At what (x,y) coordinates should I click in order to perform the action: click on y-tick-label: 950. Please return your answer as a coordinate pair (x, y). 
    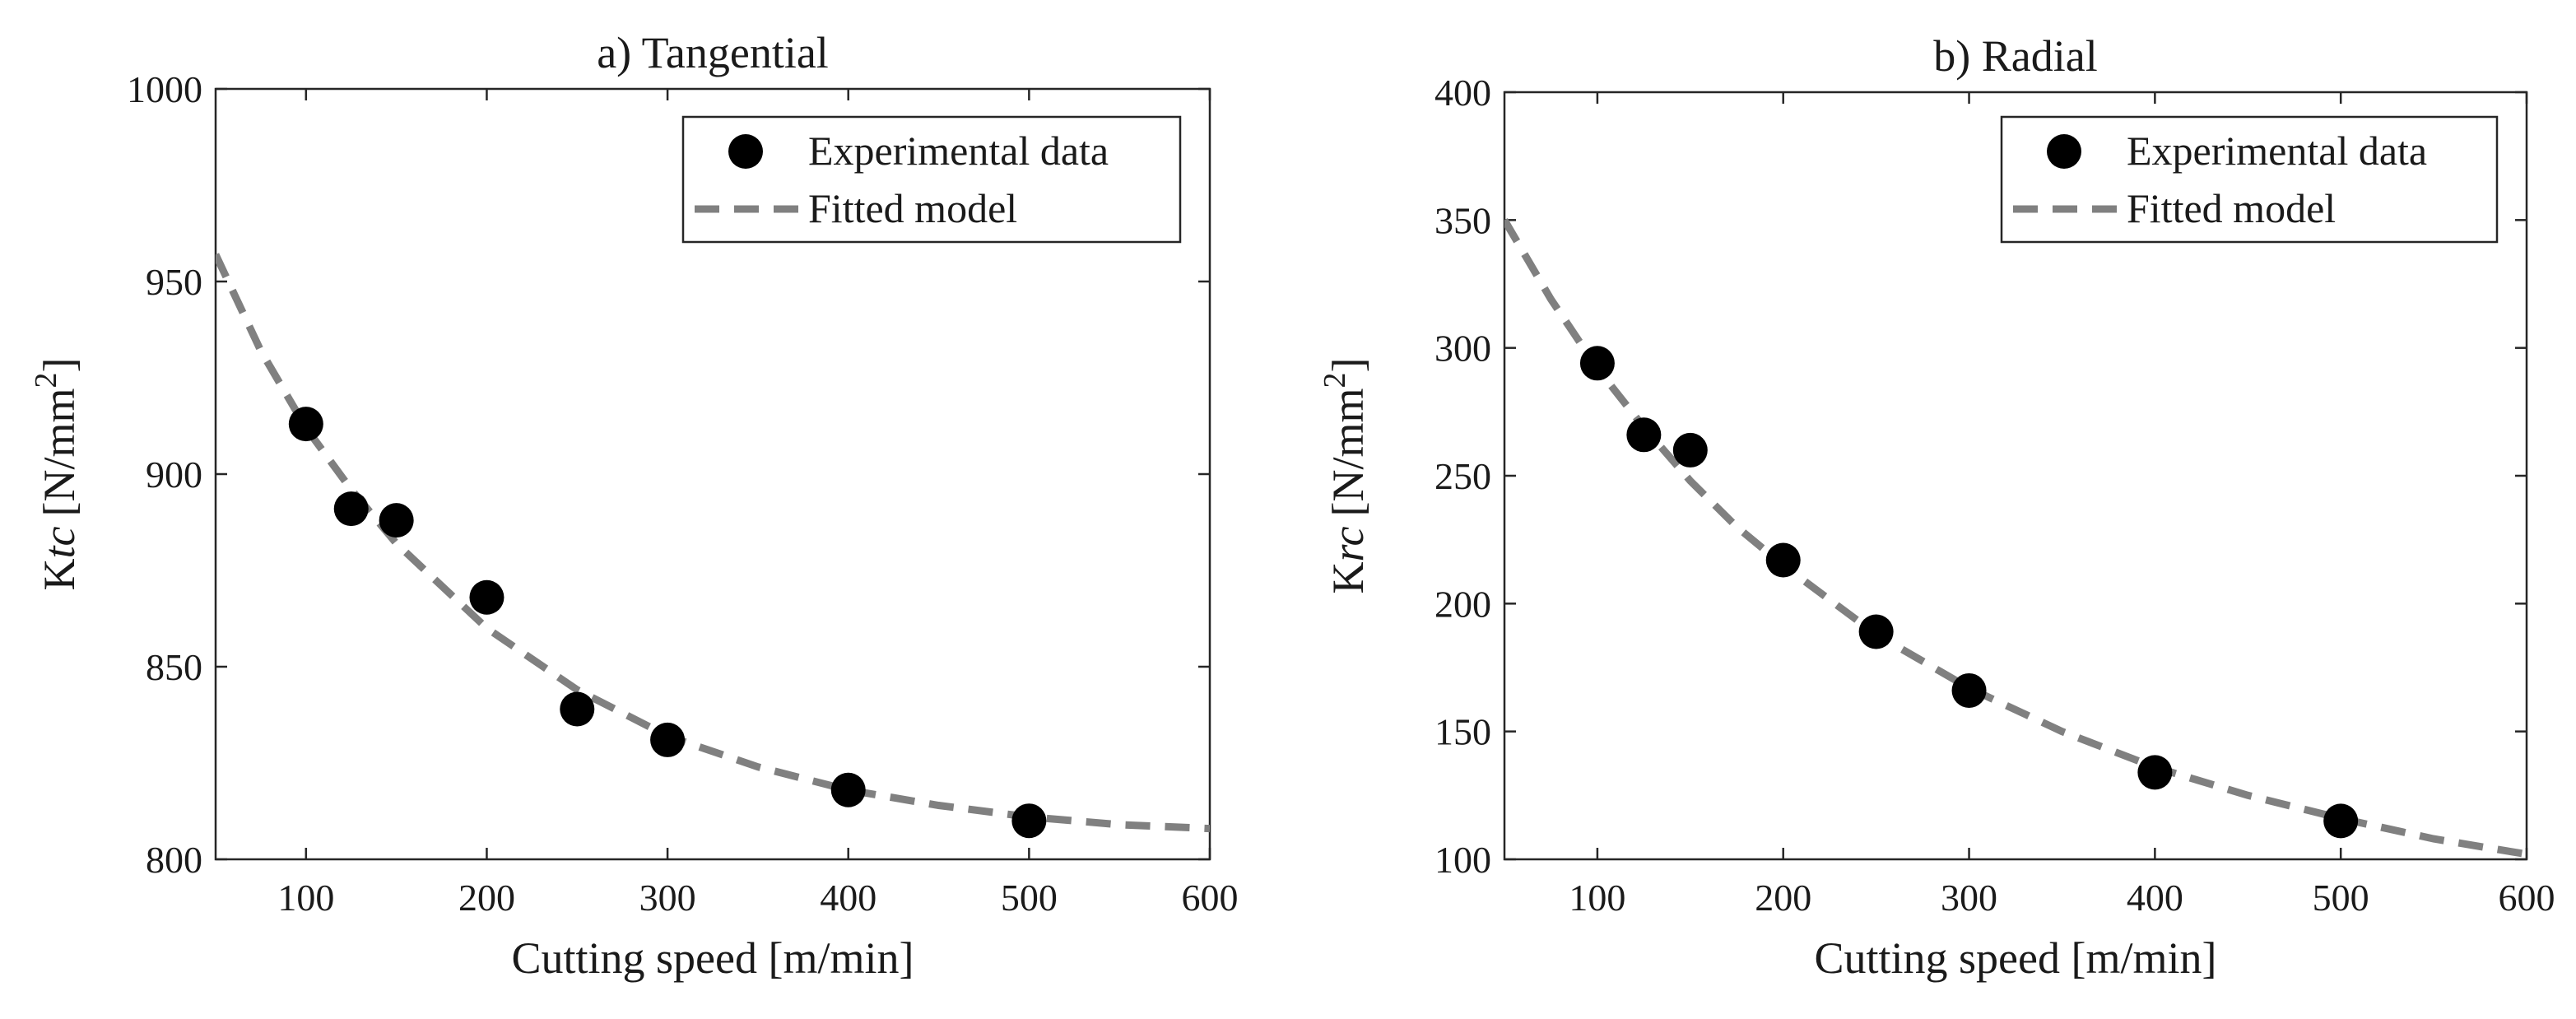
    Looking at the image, I should click on (174, 282).